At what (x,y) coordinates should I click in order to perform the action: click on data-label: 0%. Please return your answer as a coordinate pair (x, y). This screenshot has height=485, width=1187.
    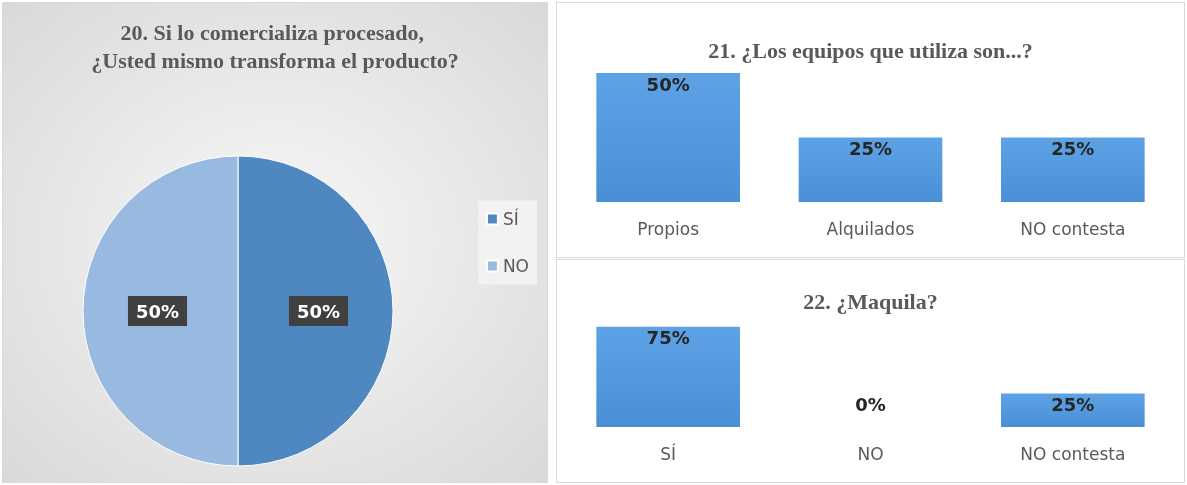
    Looking at the image, I should click on (870, 404).